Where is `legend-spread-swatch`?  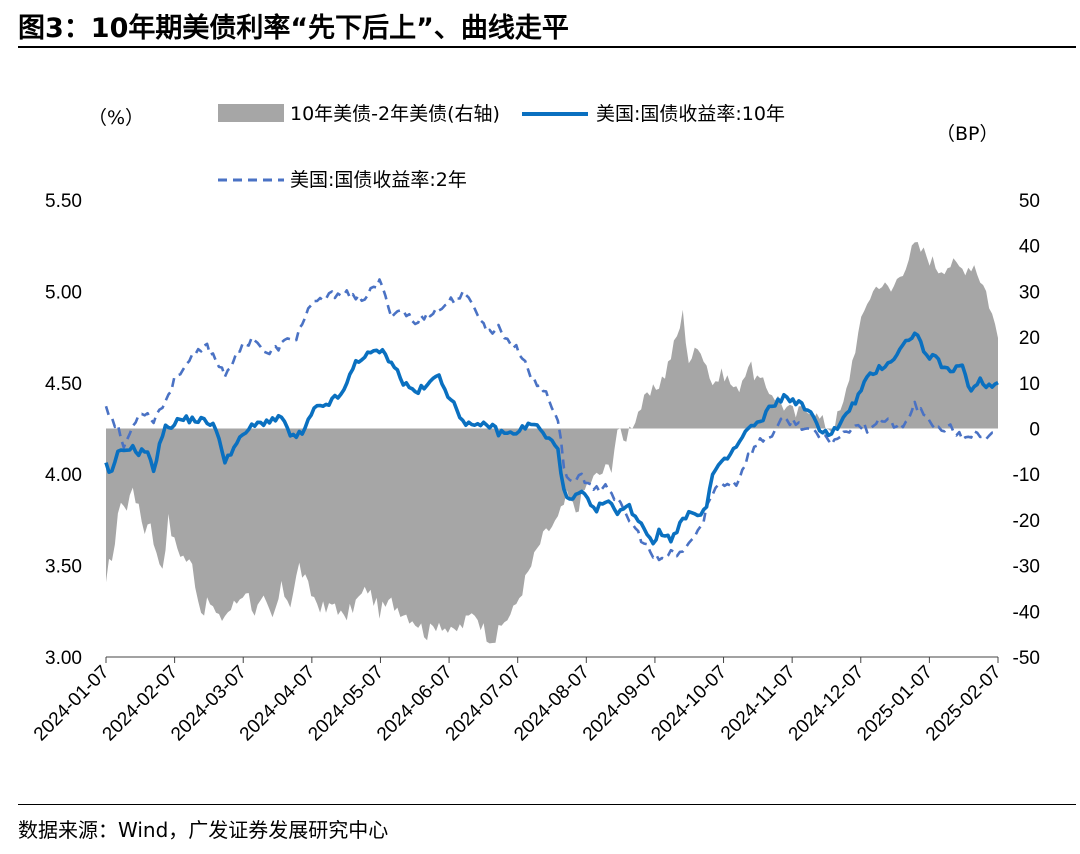
legend-spread-swatch is located at coordinates (251, 113).